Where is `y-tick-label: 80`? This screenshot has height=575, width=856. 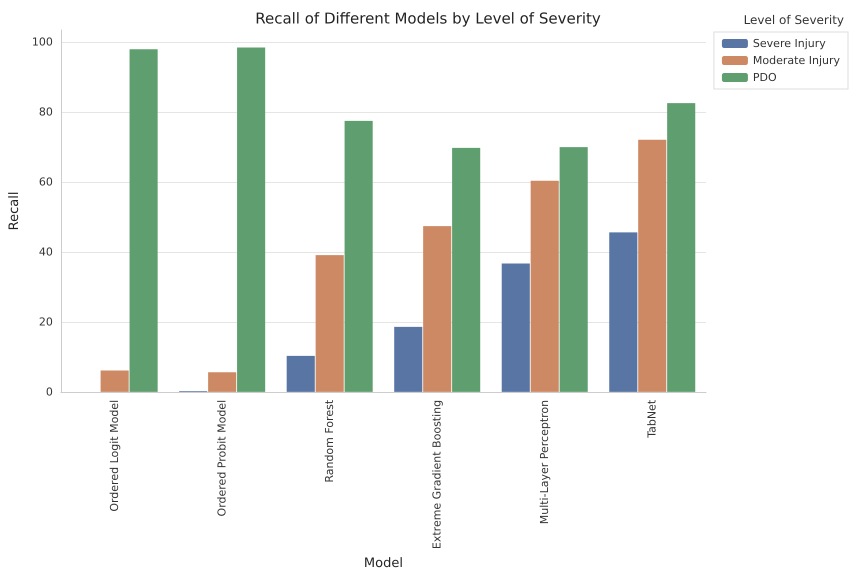 y-tick-label: 80 is located at coordinates (45, 112).